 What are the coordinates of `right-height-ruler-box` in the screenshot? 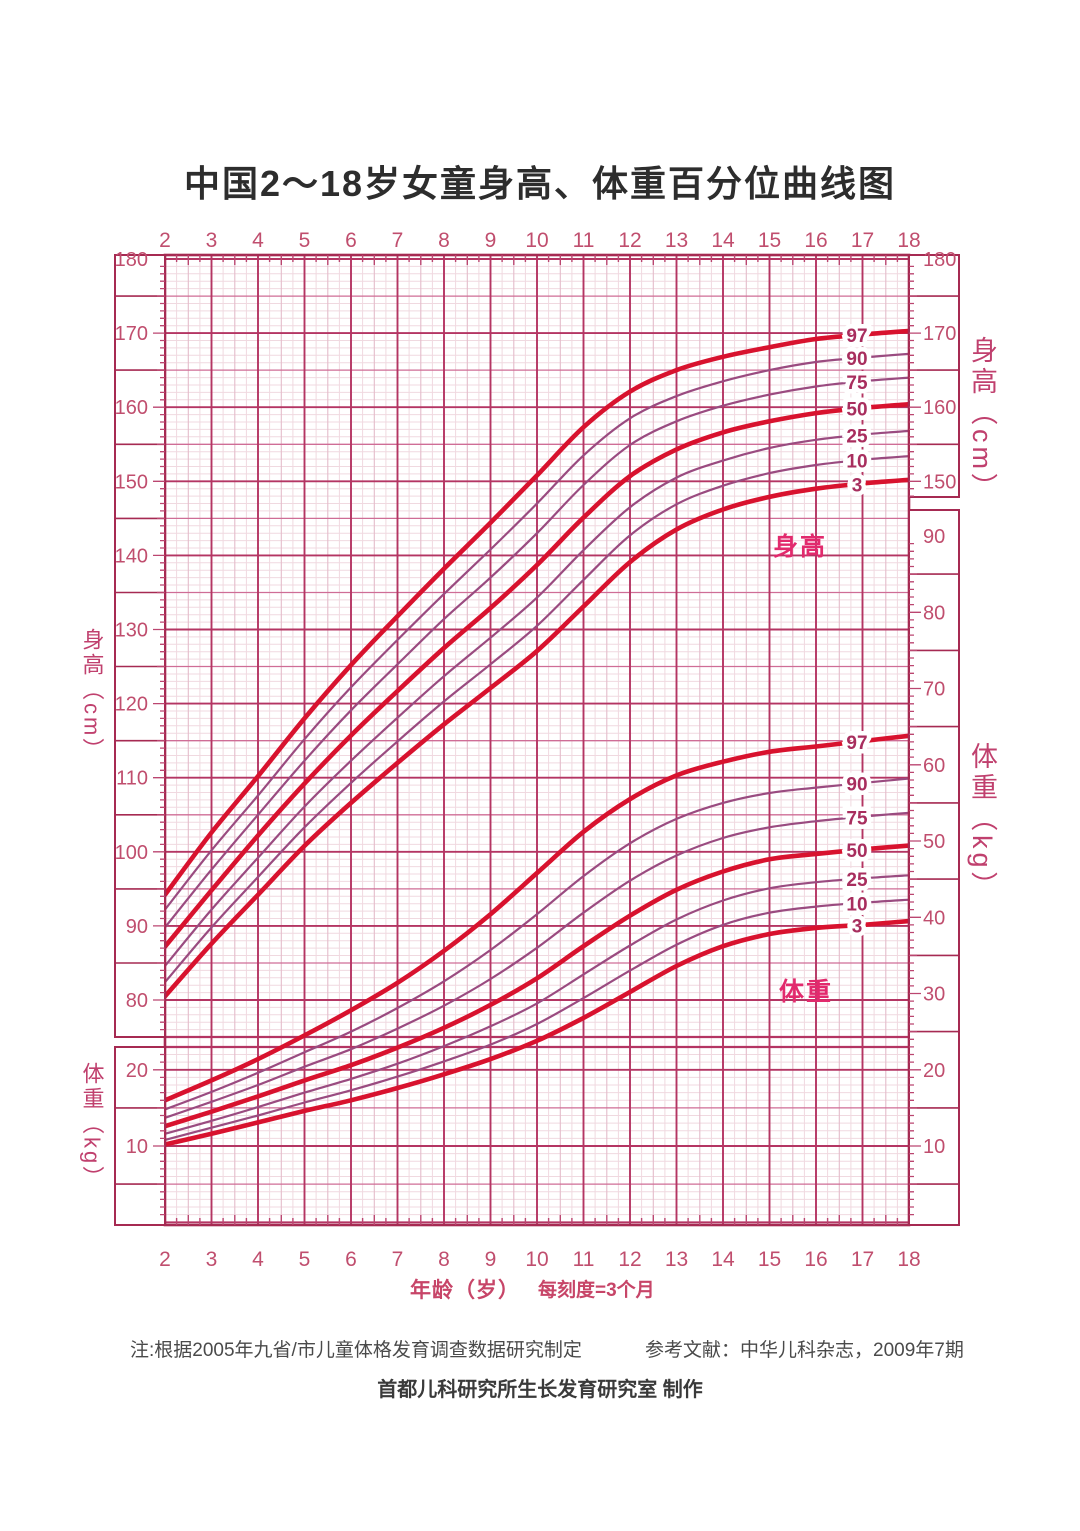 It's located at (934, 376).